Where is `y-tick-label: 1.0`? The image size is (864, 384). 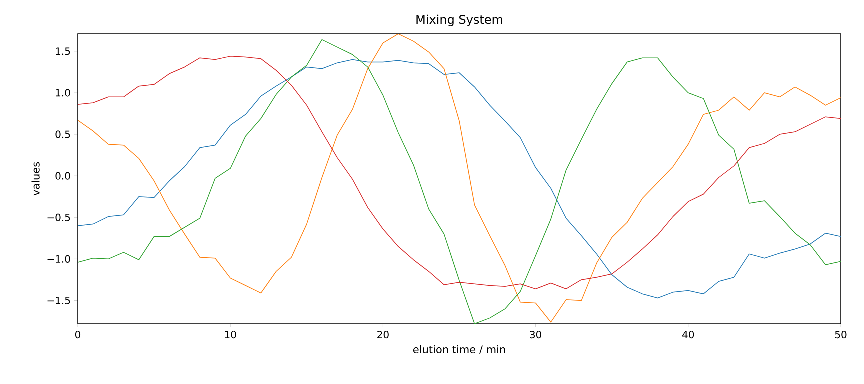
y-tick-label: 1.0 is located at coordinates (63, 93).